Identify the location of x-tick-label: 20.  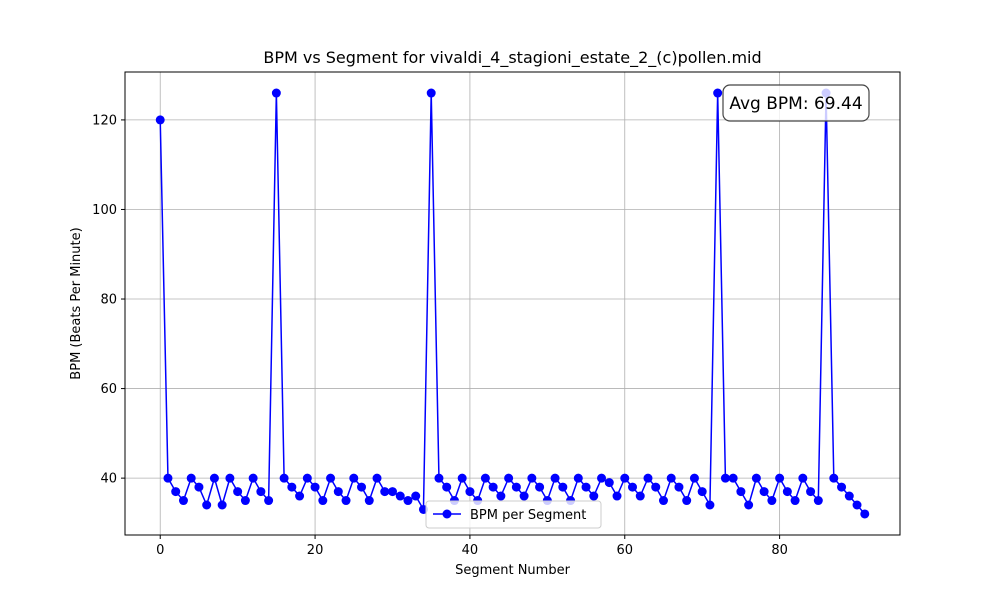
(315, 550).